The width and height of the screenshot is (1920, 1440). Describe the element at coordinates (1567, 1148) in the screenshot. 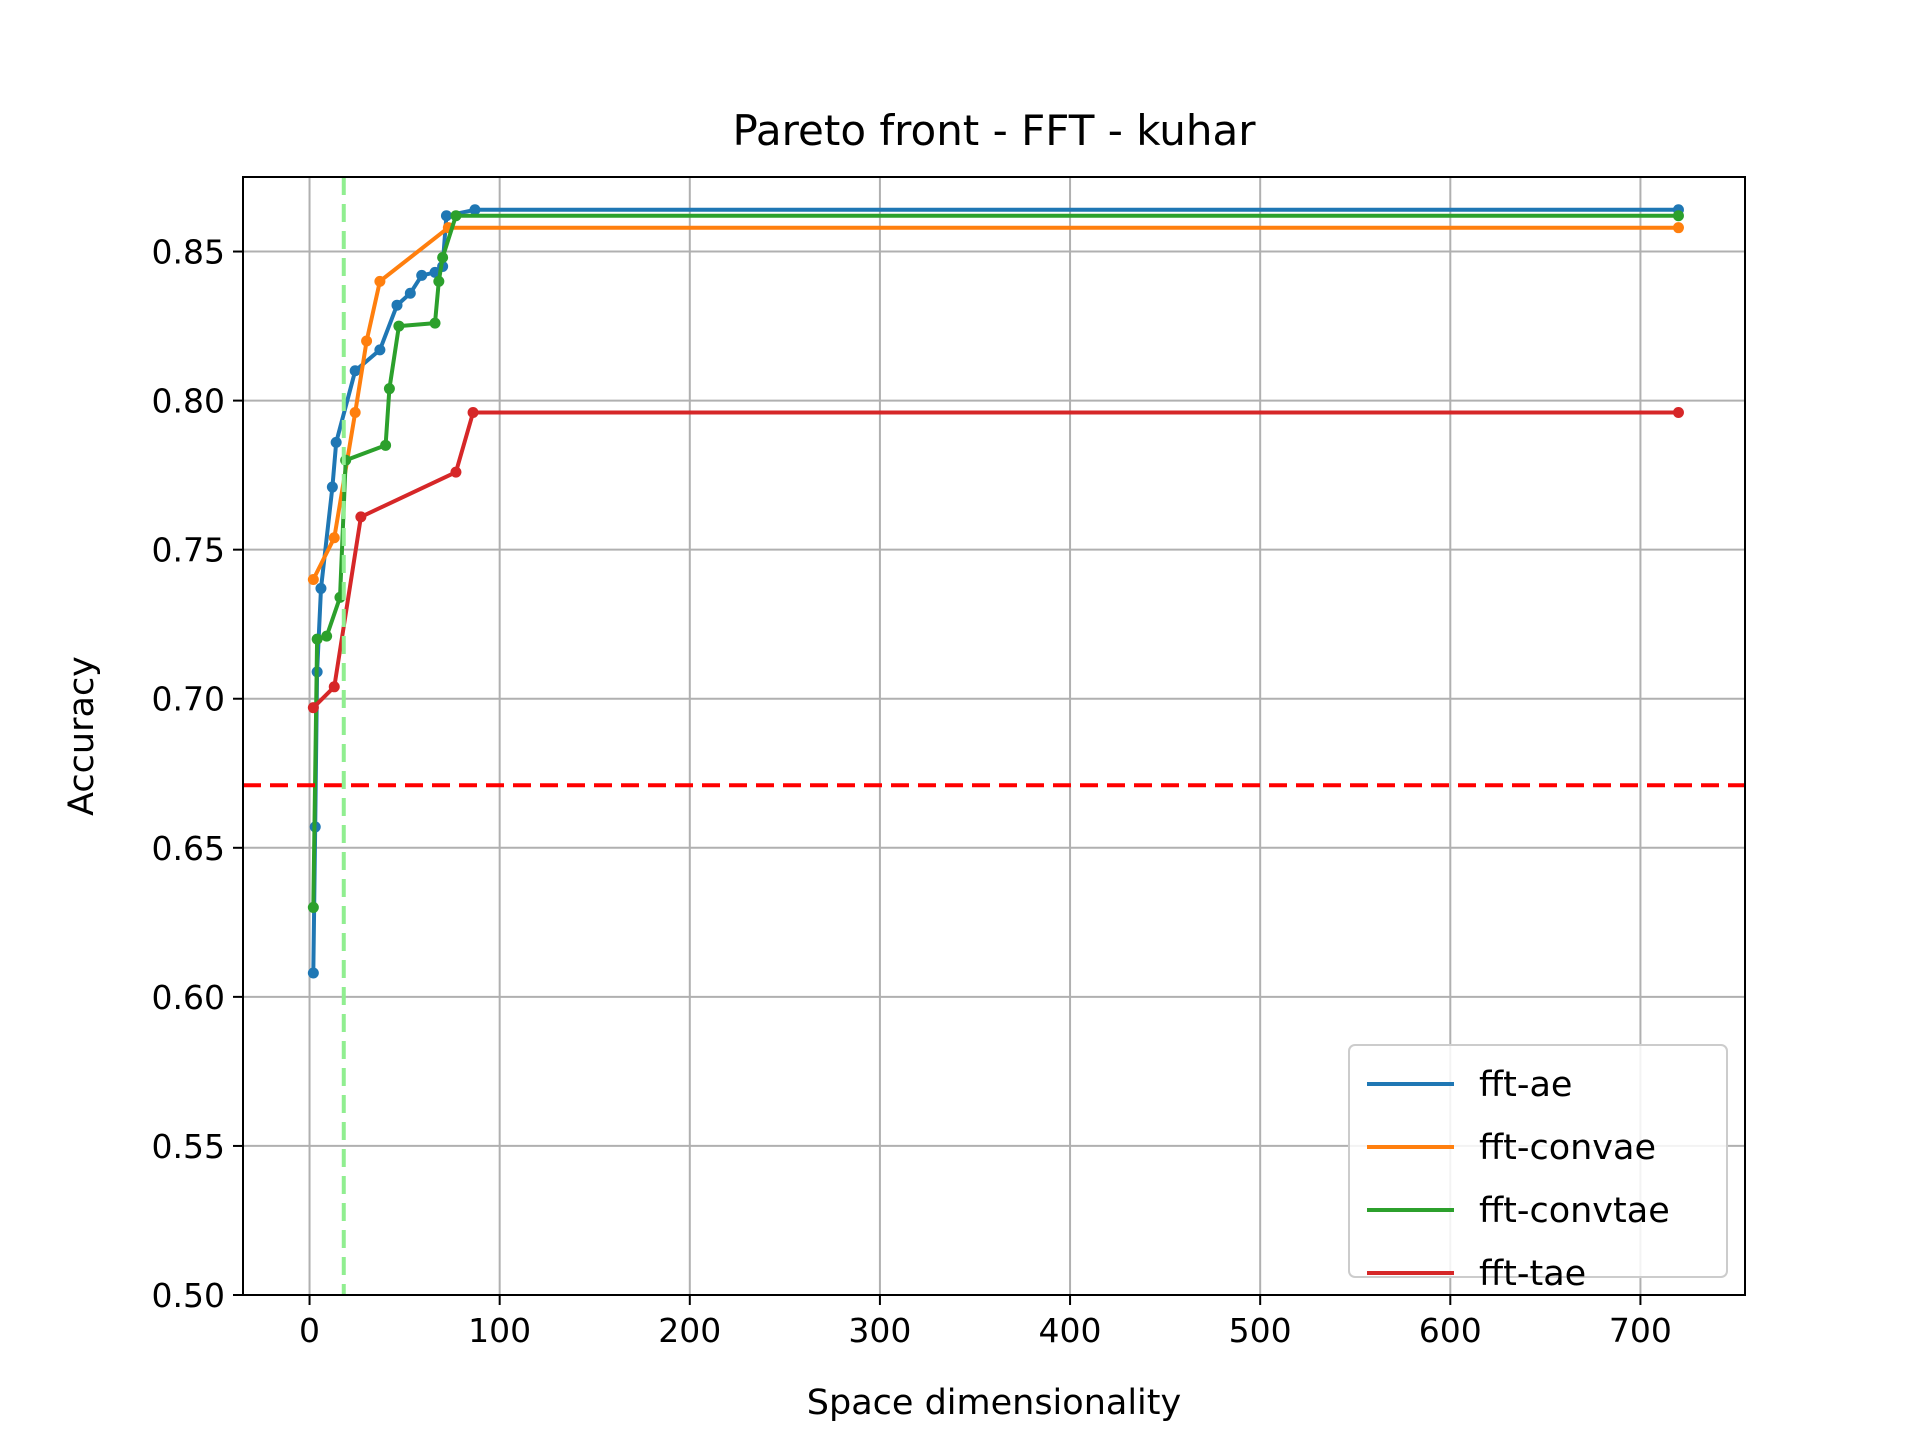

I see `legend-label-fft-convae: fft-convae` at that location.